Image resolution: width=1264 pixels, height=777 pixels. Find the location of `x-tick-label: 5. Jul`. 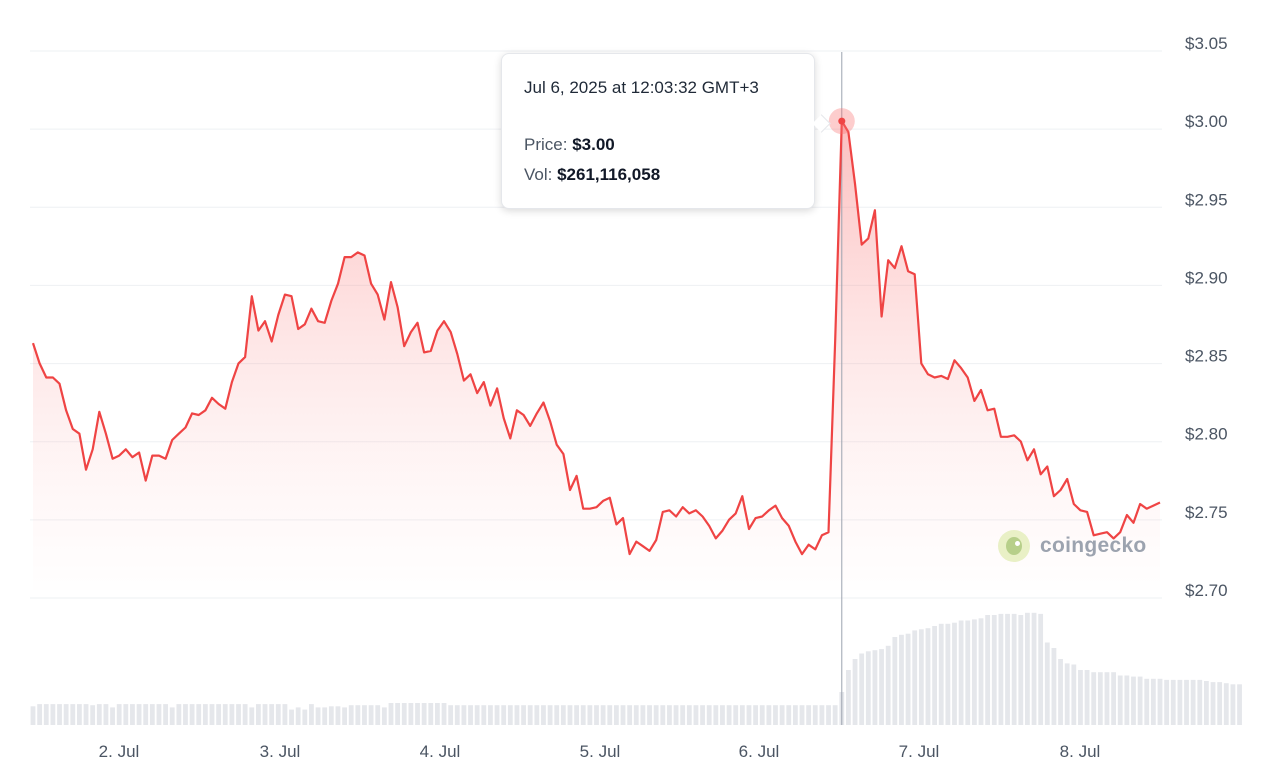

x-tick-label: 5. Jul is located at coordinates (600, 751).